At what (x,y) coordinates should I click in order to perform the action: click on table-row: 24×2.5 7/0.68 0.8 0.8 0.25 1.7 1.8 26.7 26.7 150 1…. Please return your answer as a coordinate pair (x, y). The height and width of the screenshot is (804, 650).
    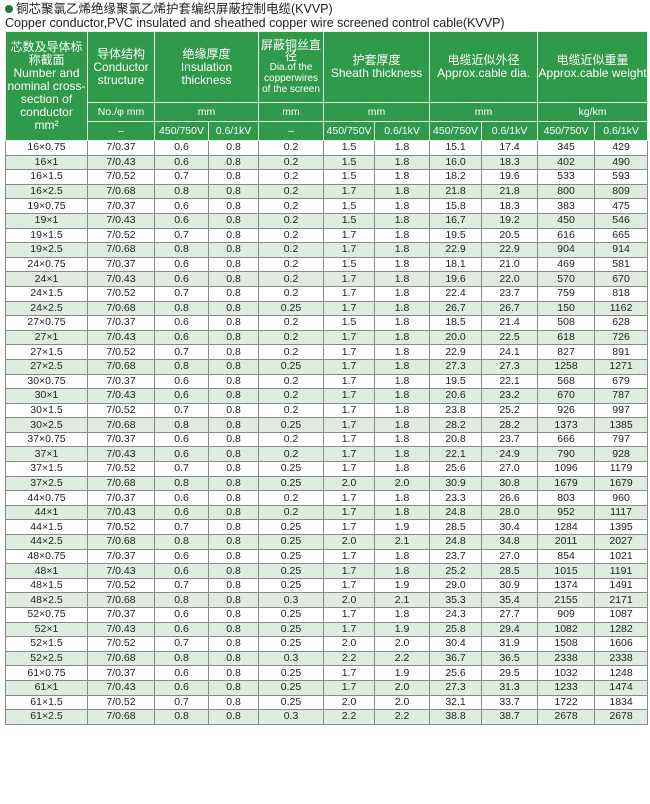
    Looking at the image, I should click on (327, 308).